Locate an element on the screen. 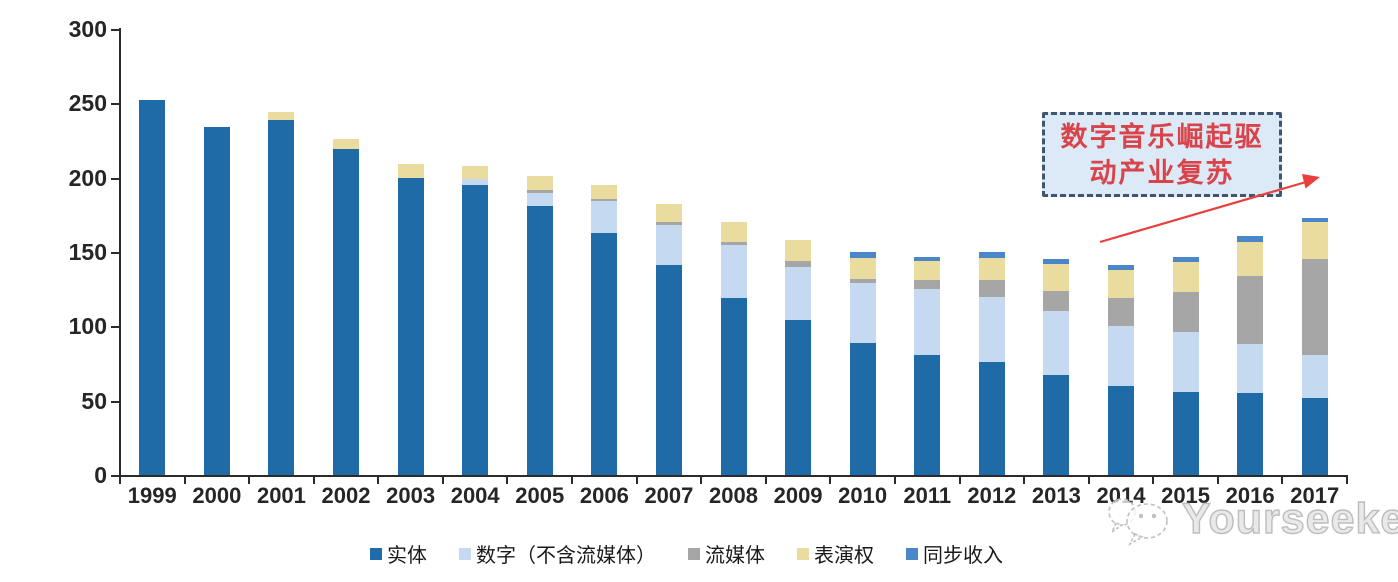 The image size is (1398, 582). bar-2015 is located at coordinates (1185, 365).